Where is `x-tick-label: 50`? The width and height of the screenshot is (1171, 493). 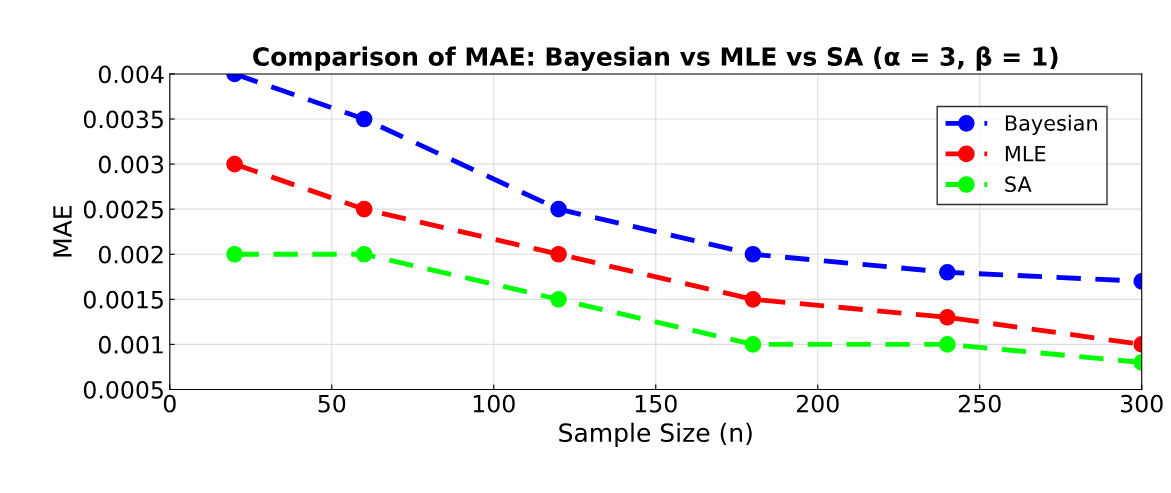 x-tick-label: 50 is located at coordinates (332, 403).